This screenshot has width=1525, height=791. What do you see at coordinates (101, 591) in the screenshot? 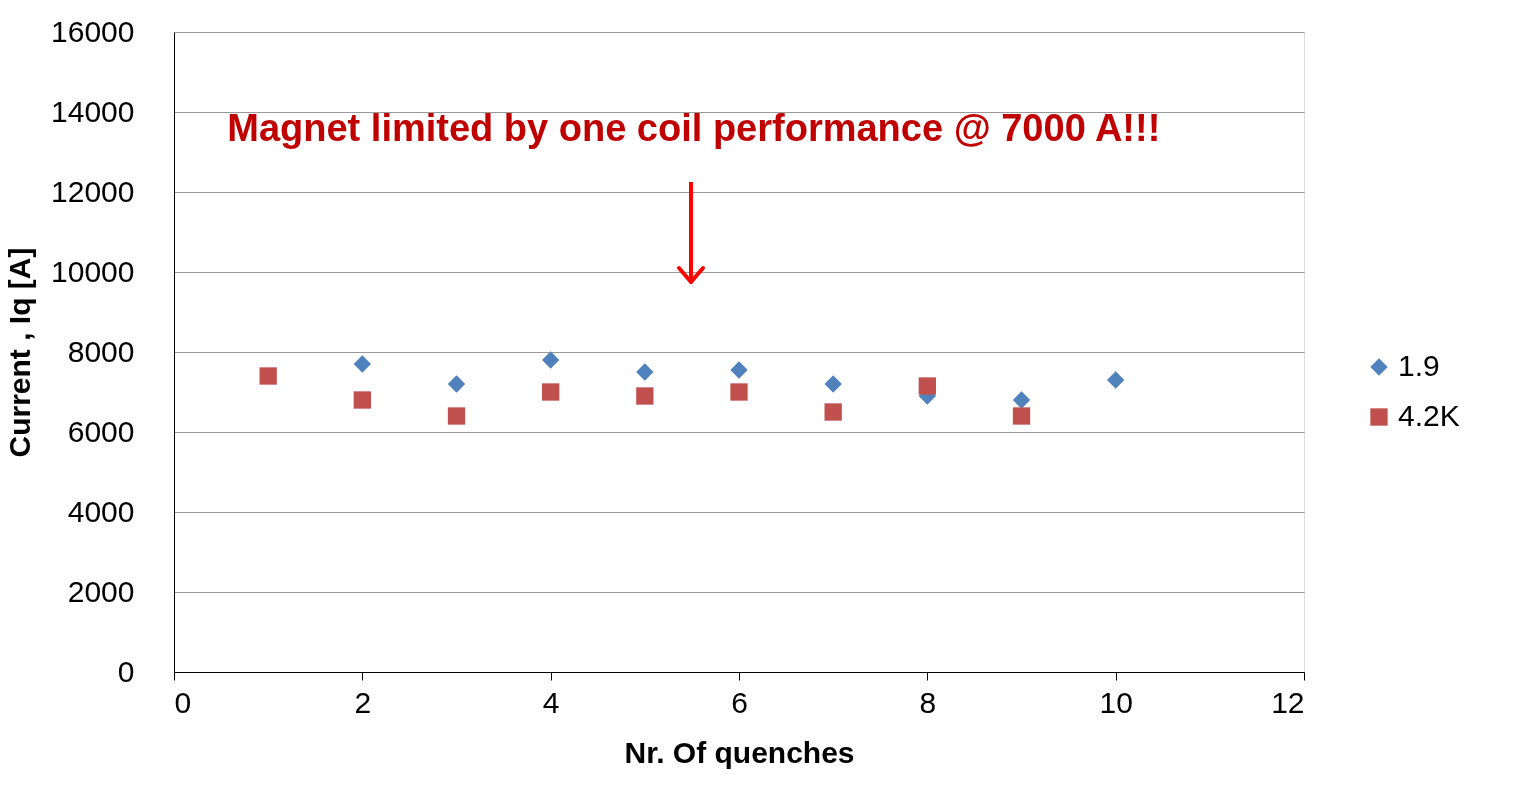
I see `y-tick-label: 2000` at bounding box center [101, 591].